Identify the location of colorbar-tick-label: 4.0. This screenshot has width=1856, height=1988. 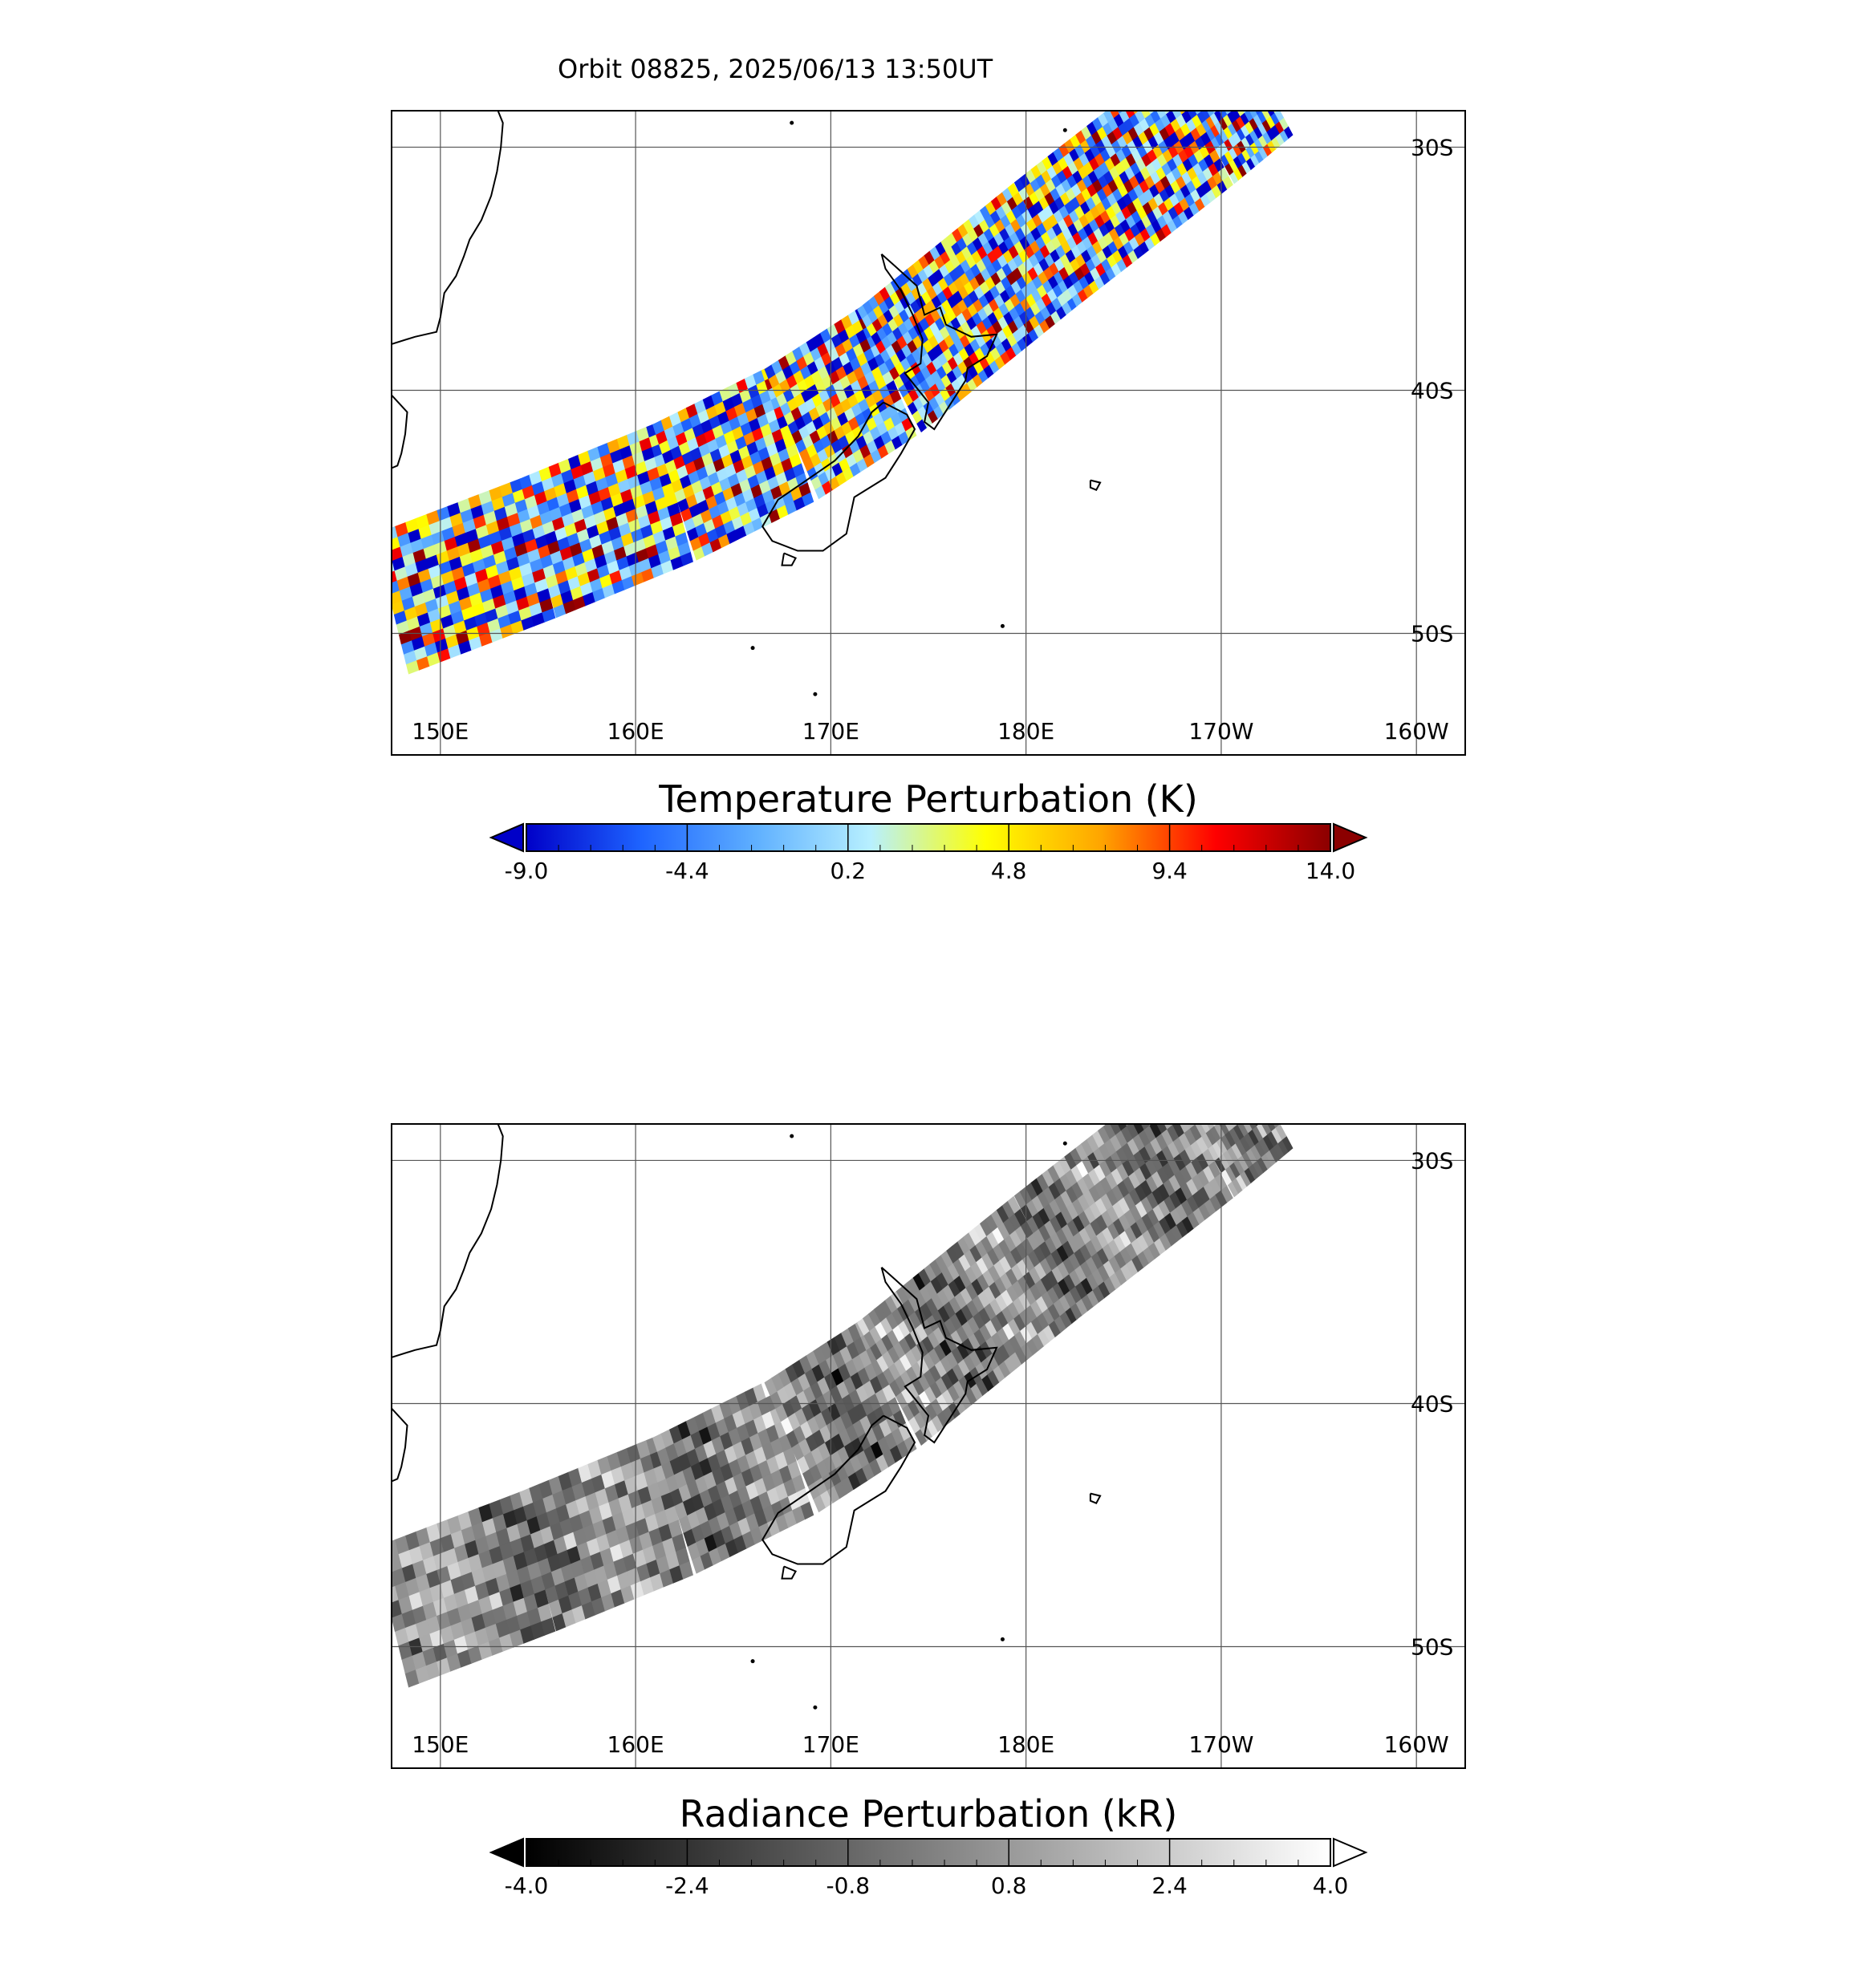
(1331, 1885).